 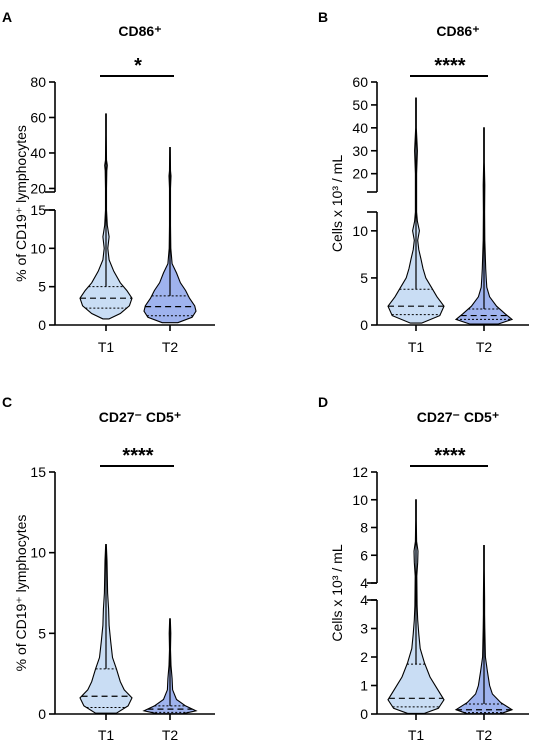 What do you see at coordinates (360, 472) in the screenshot?
I see `y-tick-label: 12` at bounding box center [360, 472].